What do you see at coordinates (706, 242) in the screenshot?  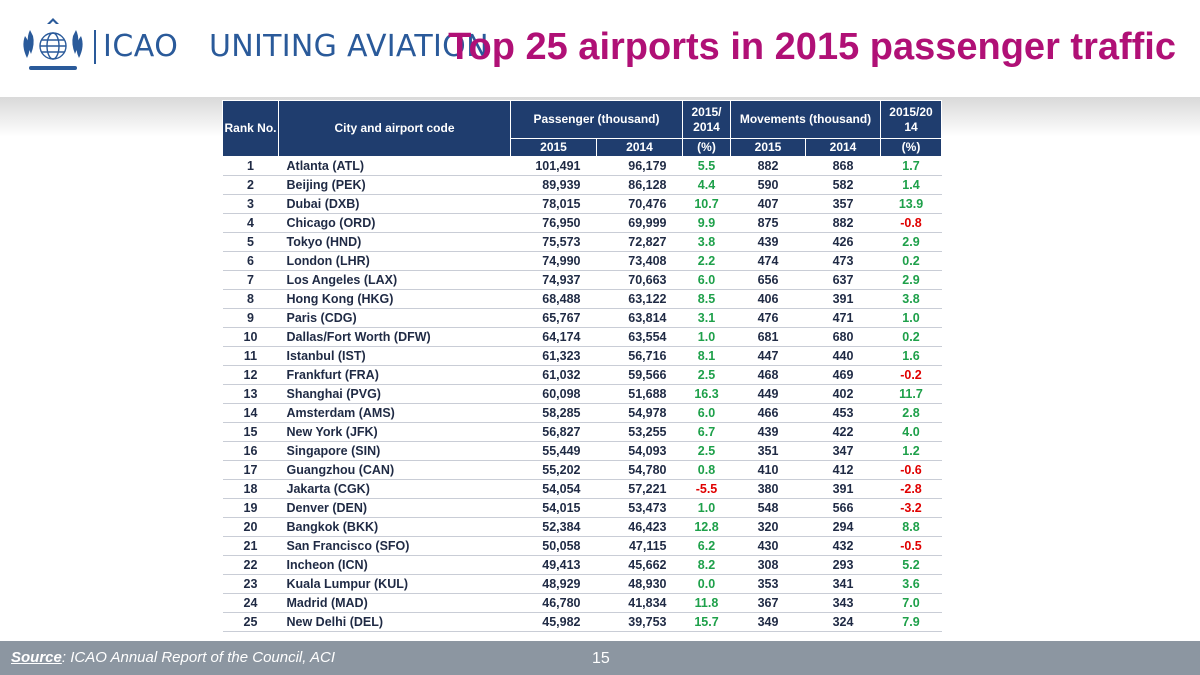 I see `cell-pax-pct: 3.8` at bounding box center [706, 242].